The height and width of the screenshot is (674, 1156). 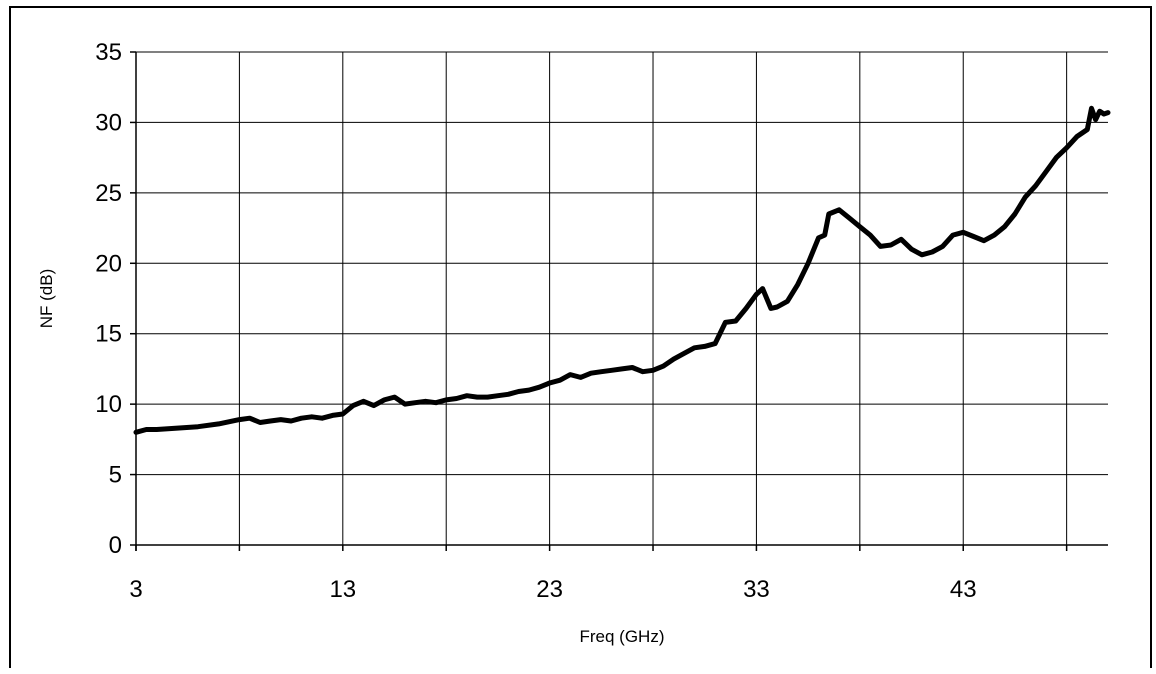 I want to click on x-tick-label: 23, so click(x=549, y=589).